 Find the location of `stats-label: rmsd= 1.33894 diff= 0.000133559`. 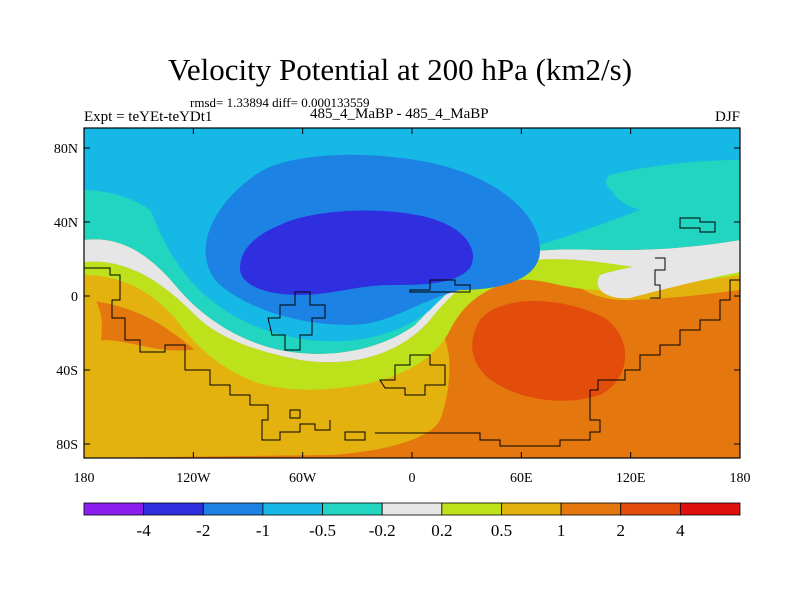

stats-label: rmsd= 1.33894 diff= 0.000133559 is located at coordinates (280, 102).